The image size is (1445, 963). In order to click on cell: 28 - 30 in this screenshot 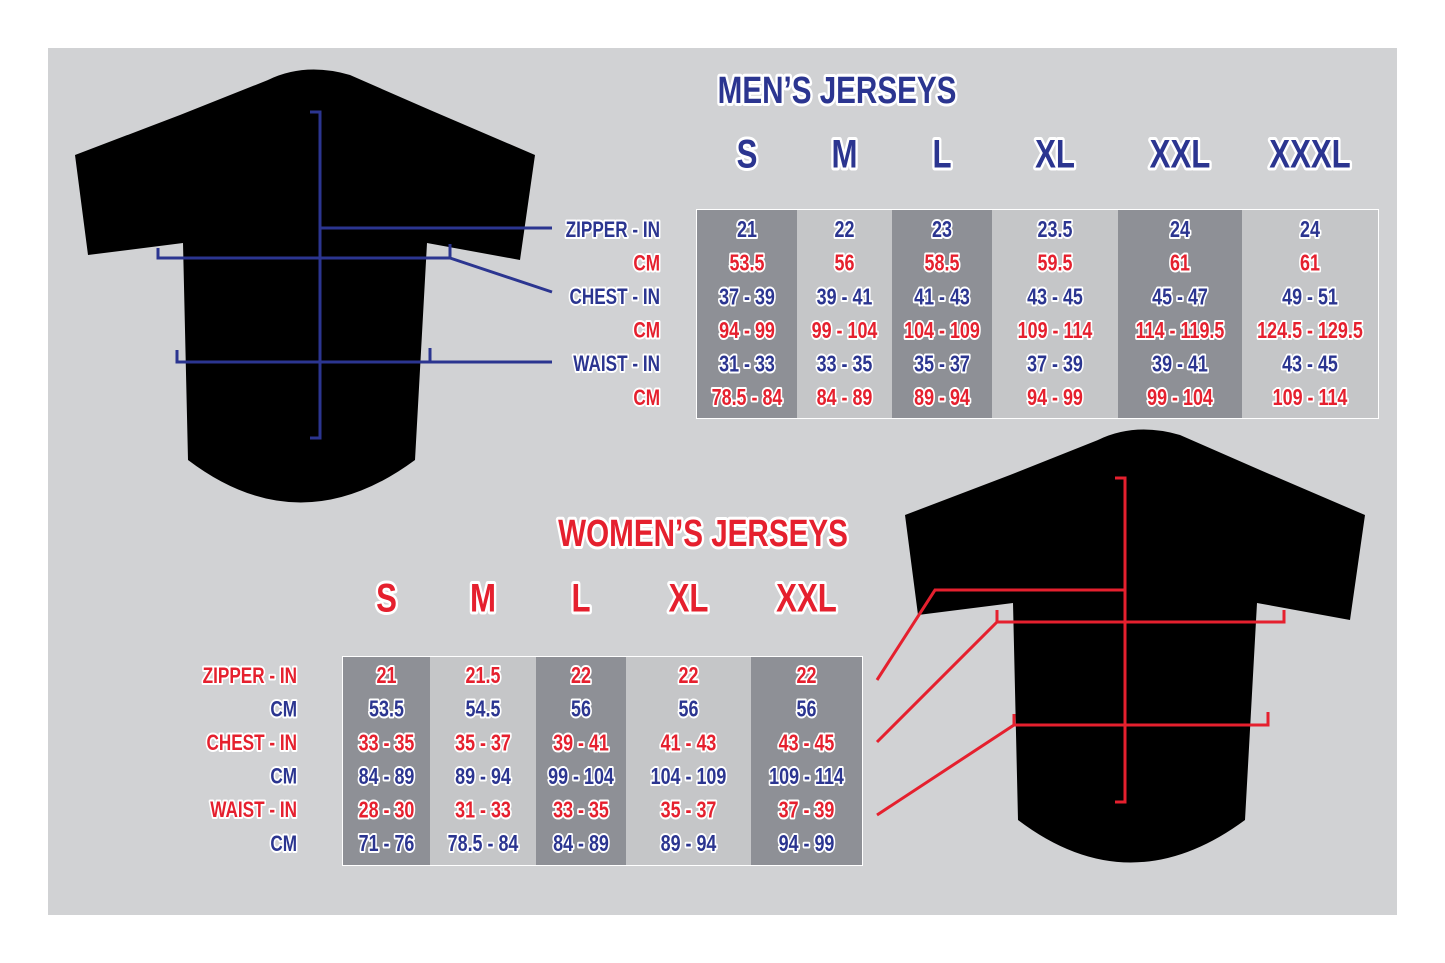, I will do `click(387, 810)`.